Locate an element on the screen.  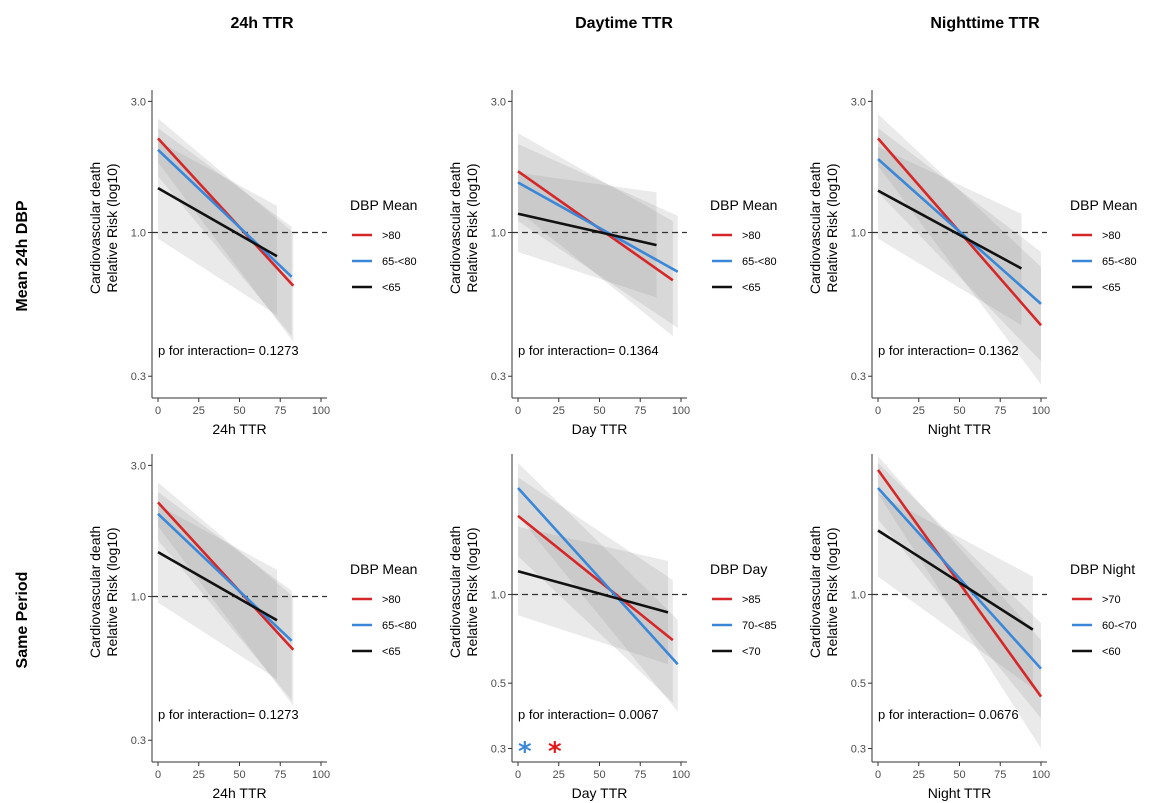
legend-label: <70 is located at coordinates (751, 652).